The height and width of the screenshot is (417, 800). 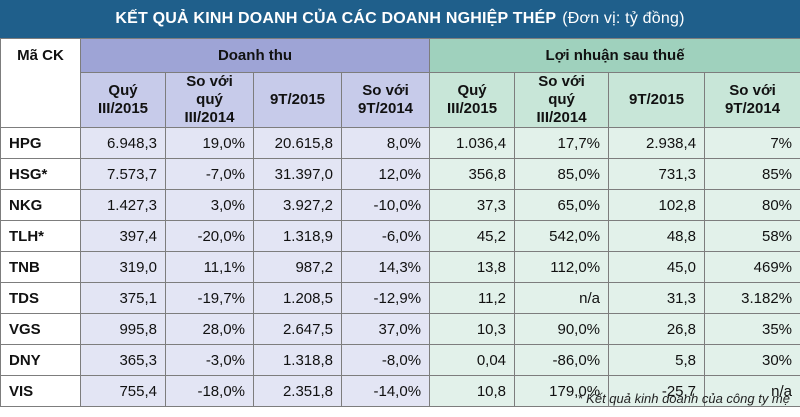 What do you see at coordinates (752, 298) in the screenshot?
I see `profit-vs-9t-cell: 3.182%` at bounding box center [752, 298].